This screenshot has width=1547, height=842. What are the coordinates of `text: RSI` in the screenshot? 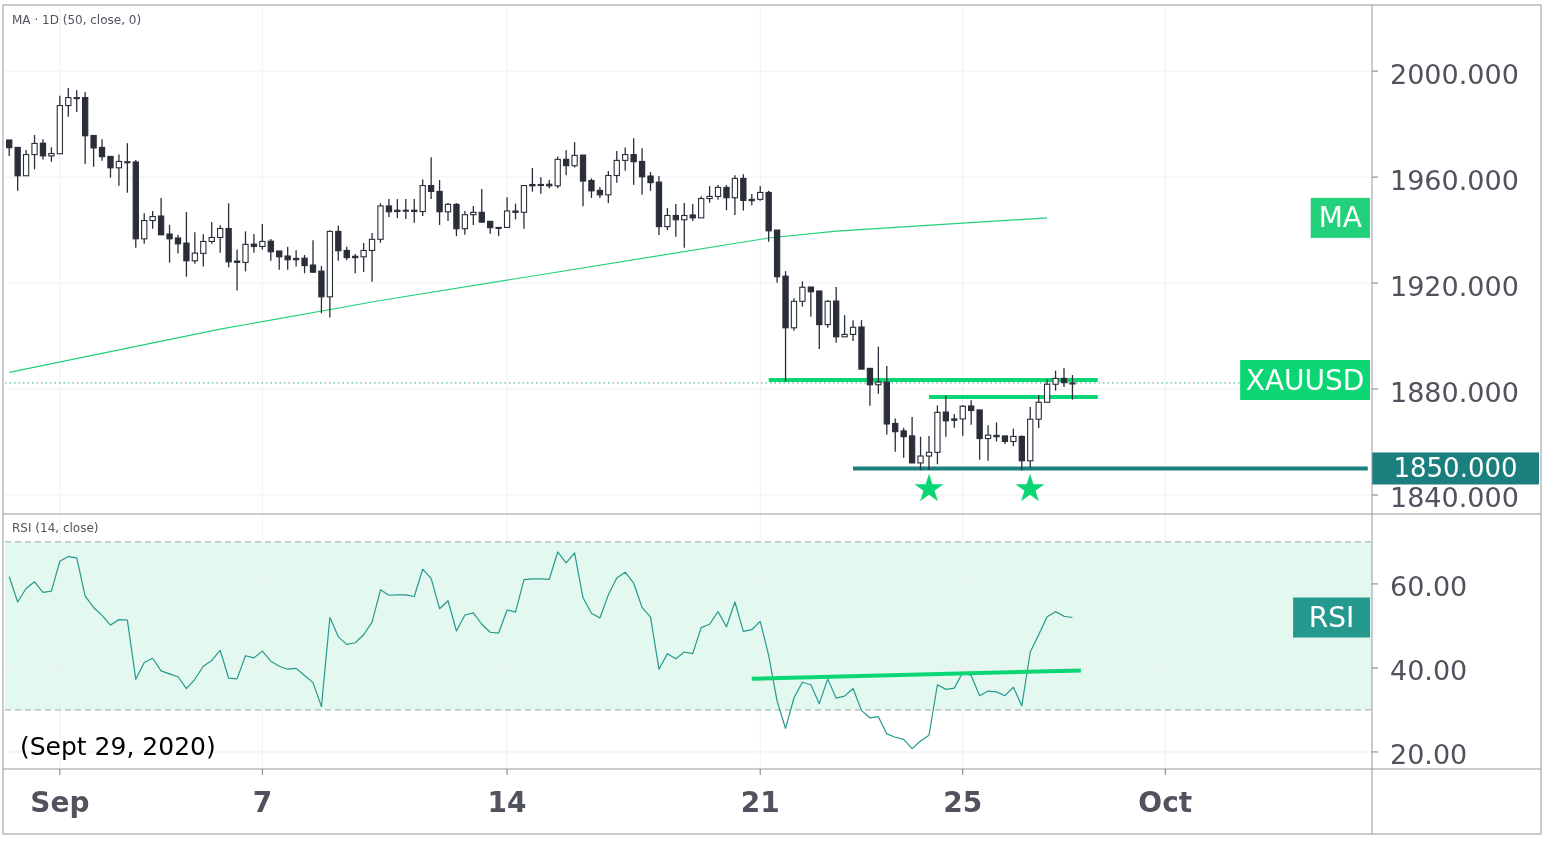 It's located at (1331, 618).